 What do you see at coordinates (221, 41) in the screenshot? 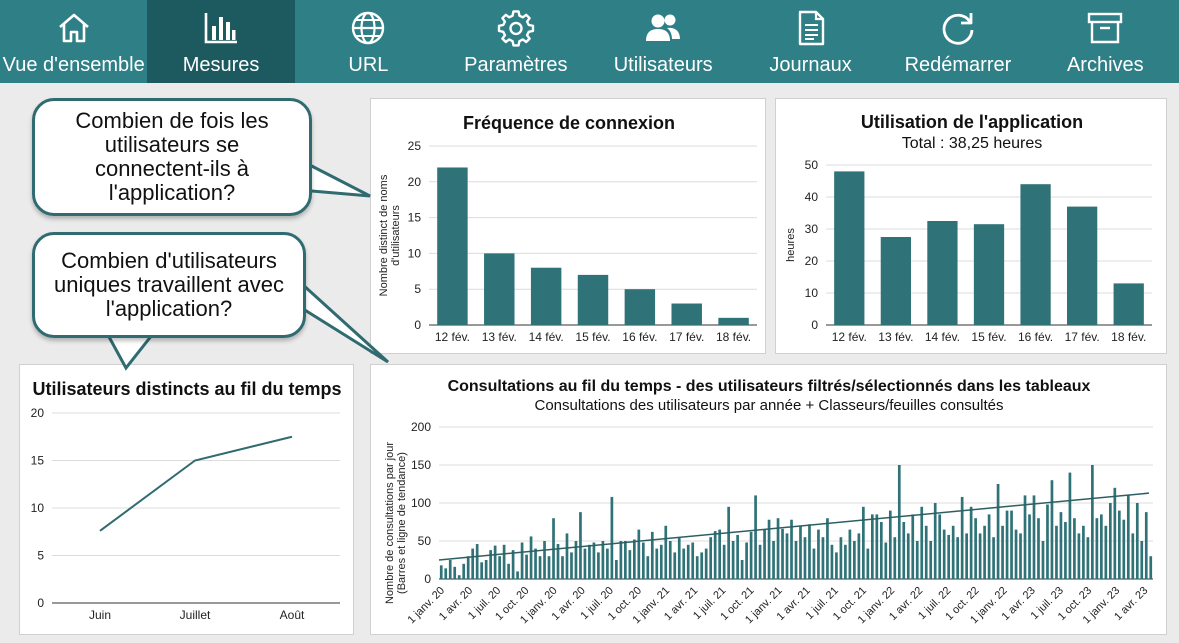
I see `nav-item-1: Mesures` at bounding box center [221, 41].